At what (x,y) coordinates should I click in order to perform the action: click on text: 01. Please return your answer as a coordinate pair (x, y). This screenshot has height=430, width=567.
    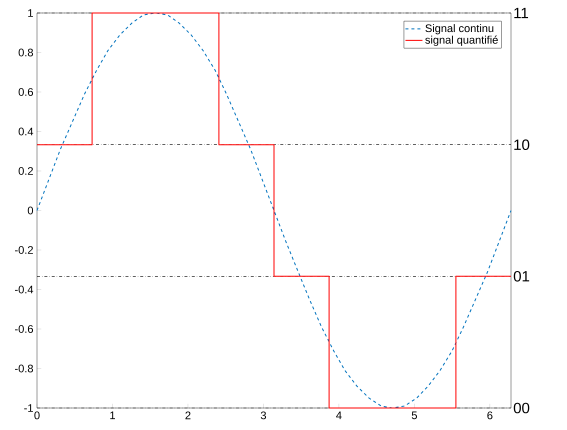
    Looking at the image, I should click on (522, 276).